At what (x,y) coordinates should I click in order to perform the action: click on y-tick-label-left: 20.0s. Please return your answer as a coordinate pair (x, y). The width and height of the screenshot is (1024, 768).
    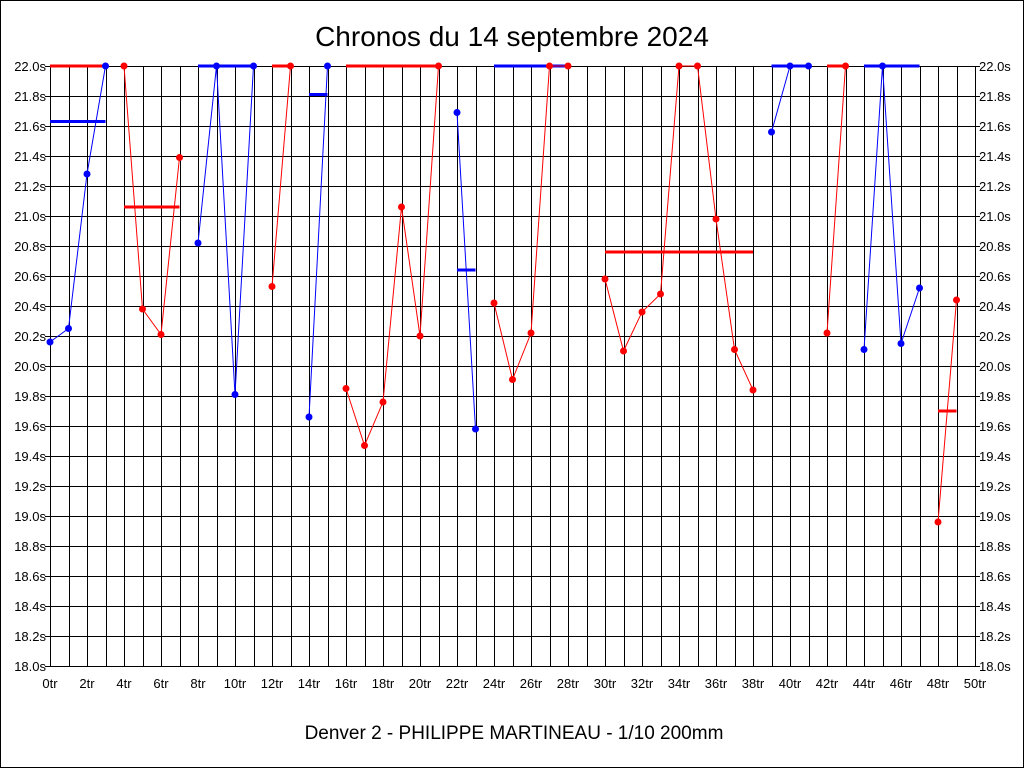
    Looking at the image, I should click on (30, 366).